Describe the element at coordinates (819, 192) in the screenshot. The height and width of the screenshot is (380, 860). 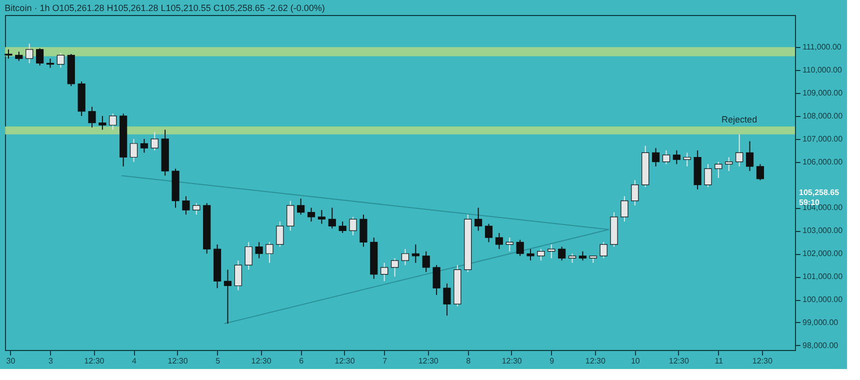
I see `text: 105,258.65` at that location.